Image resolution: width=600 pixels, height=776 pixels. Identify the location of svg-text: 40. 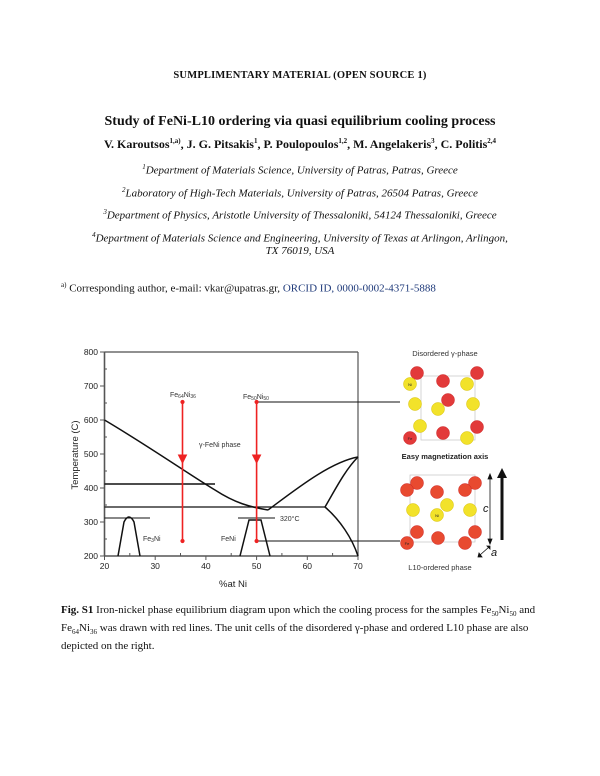
(206, 566).